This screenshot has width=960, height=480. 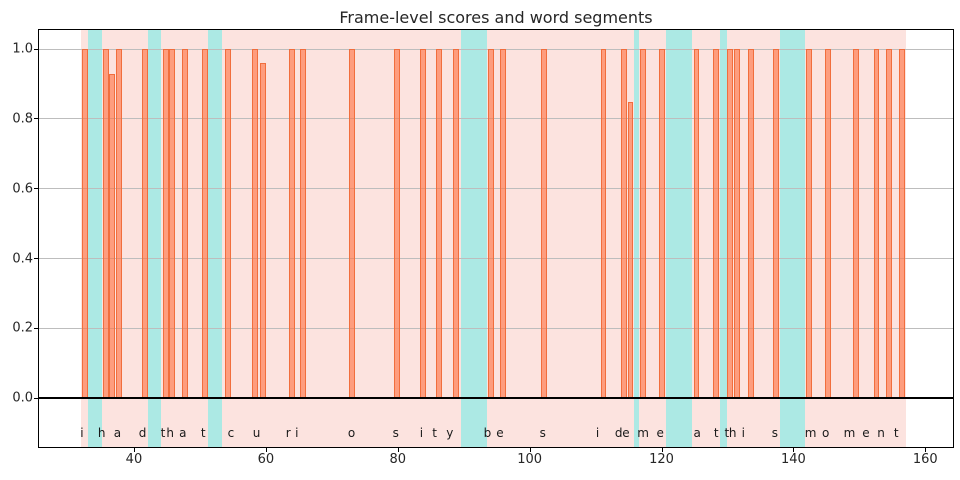 I want to click on y-tick-label: 0.6, so click(x=22, y=189).